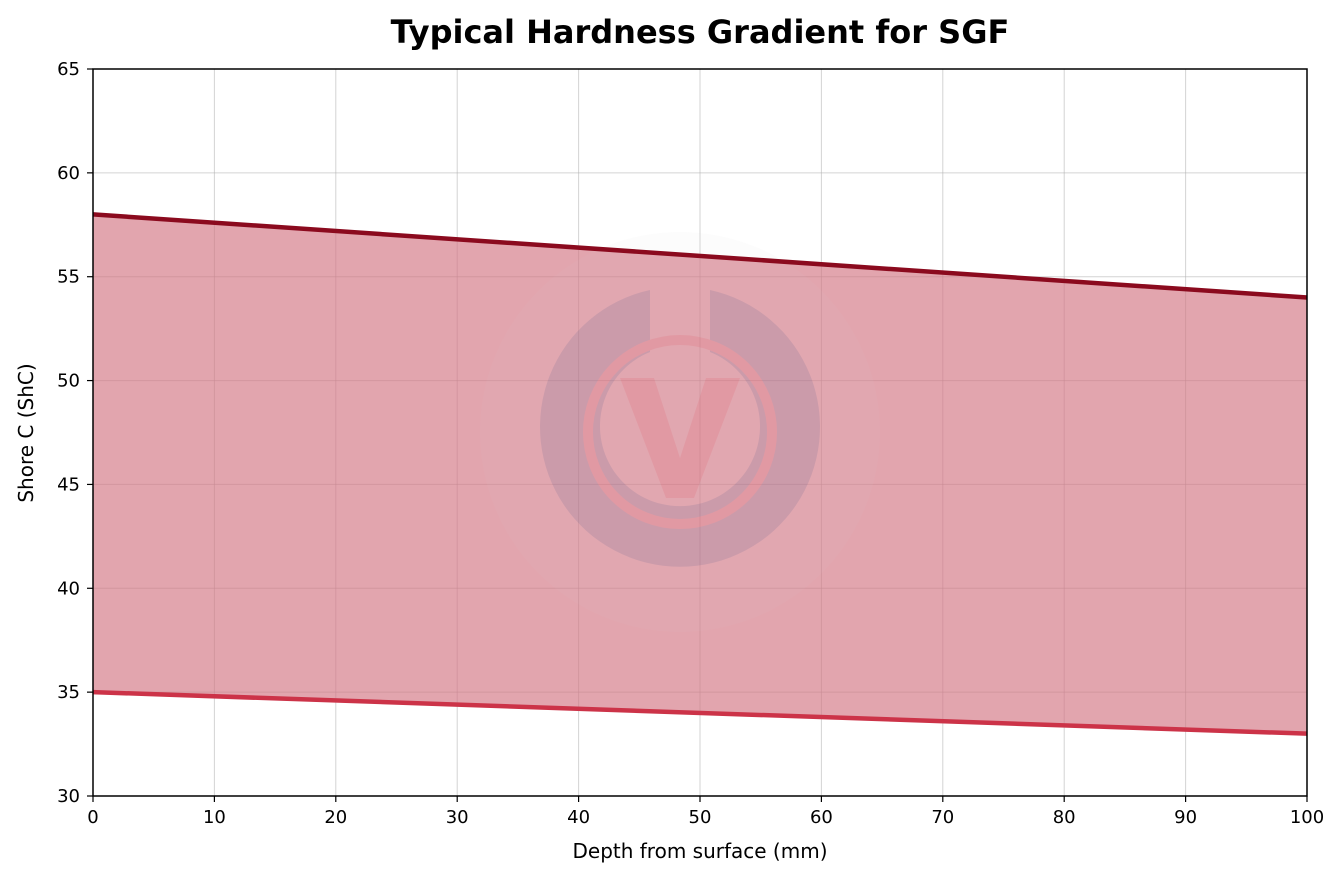  I want to click on x-tick-label: 100, so click(1307, 817).